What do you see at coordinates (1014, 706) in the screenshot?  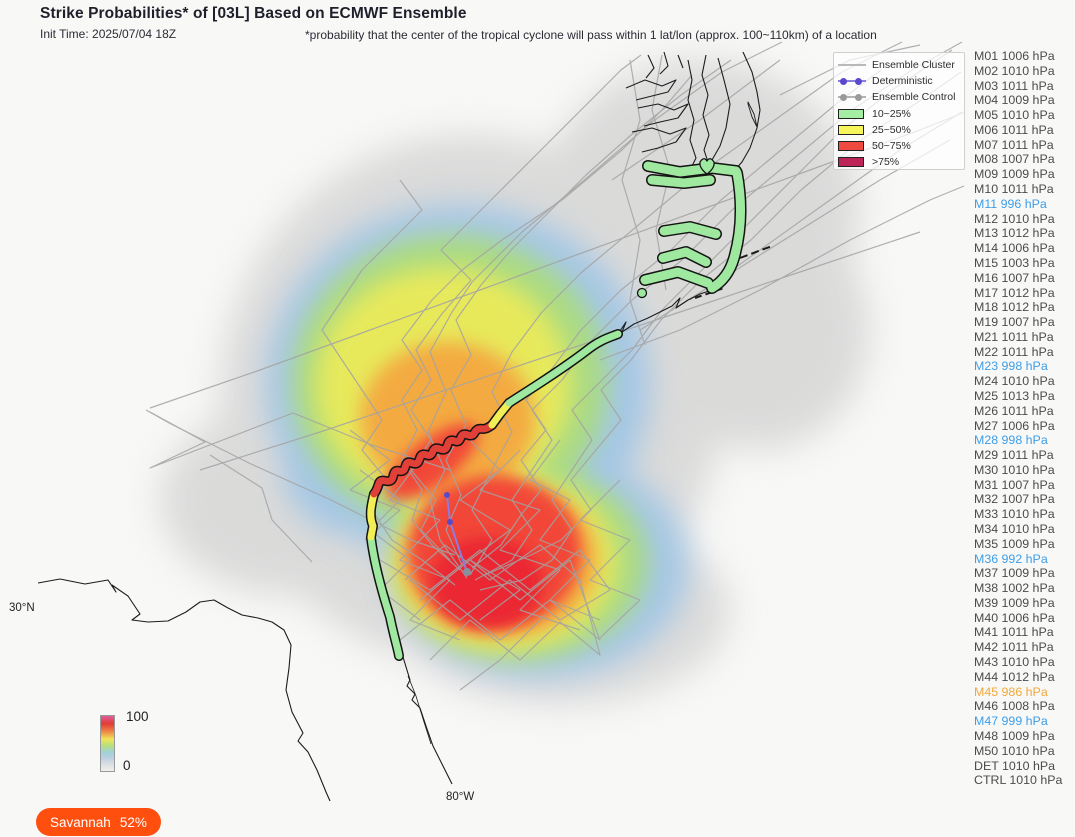 I see `member-row-m46: M46 1008 hPa` at bounding box center [1014, 706].